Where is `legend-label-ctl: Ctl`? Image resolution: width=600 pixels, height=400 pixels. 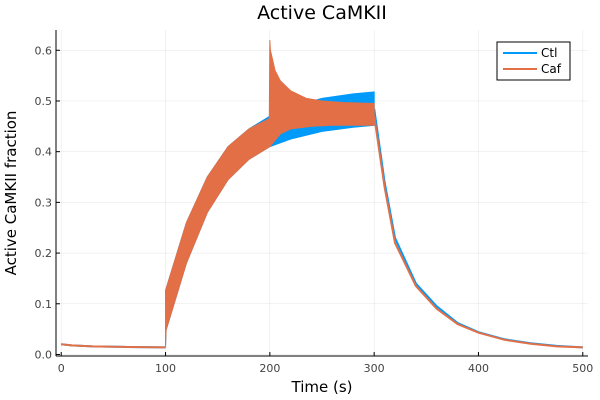 legend-label-ctl: Ctl is located at coordinates (549, 53).